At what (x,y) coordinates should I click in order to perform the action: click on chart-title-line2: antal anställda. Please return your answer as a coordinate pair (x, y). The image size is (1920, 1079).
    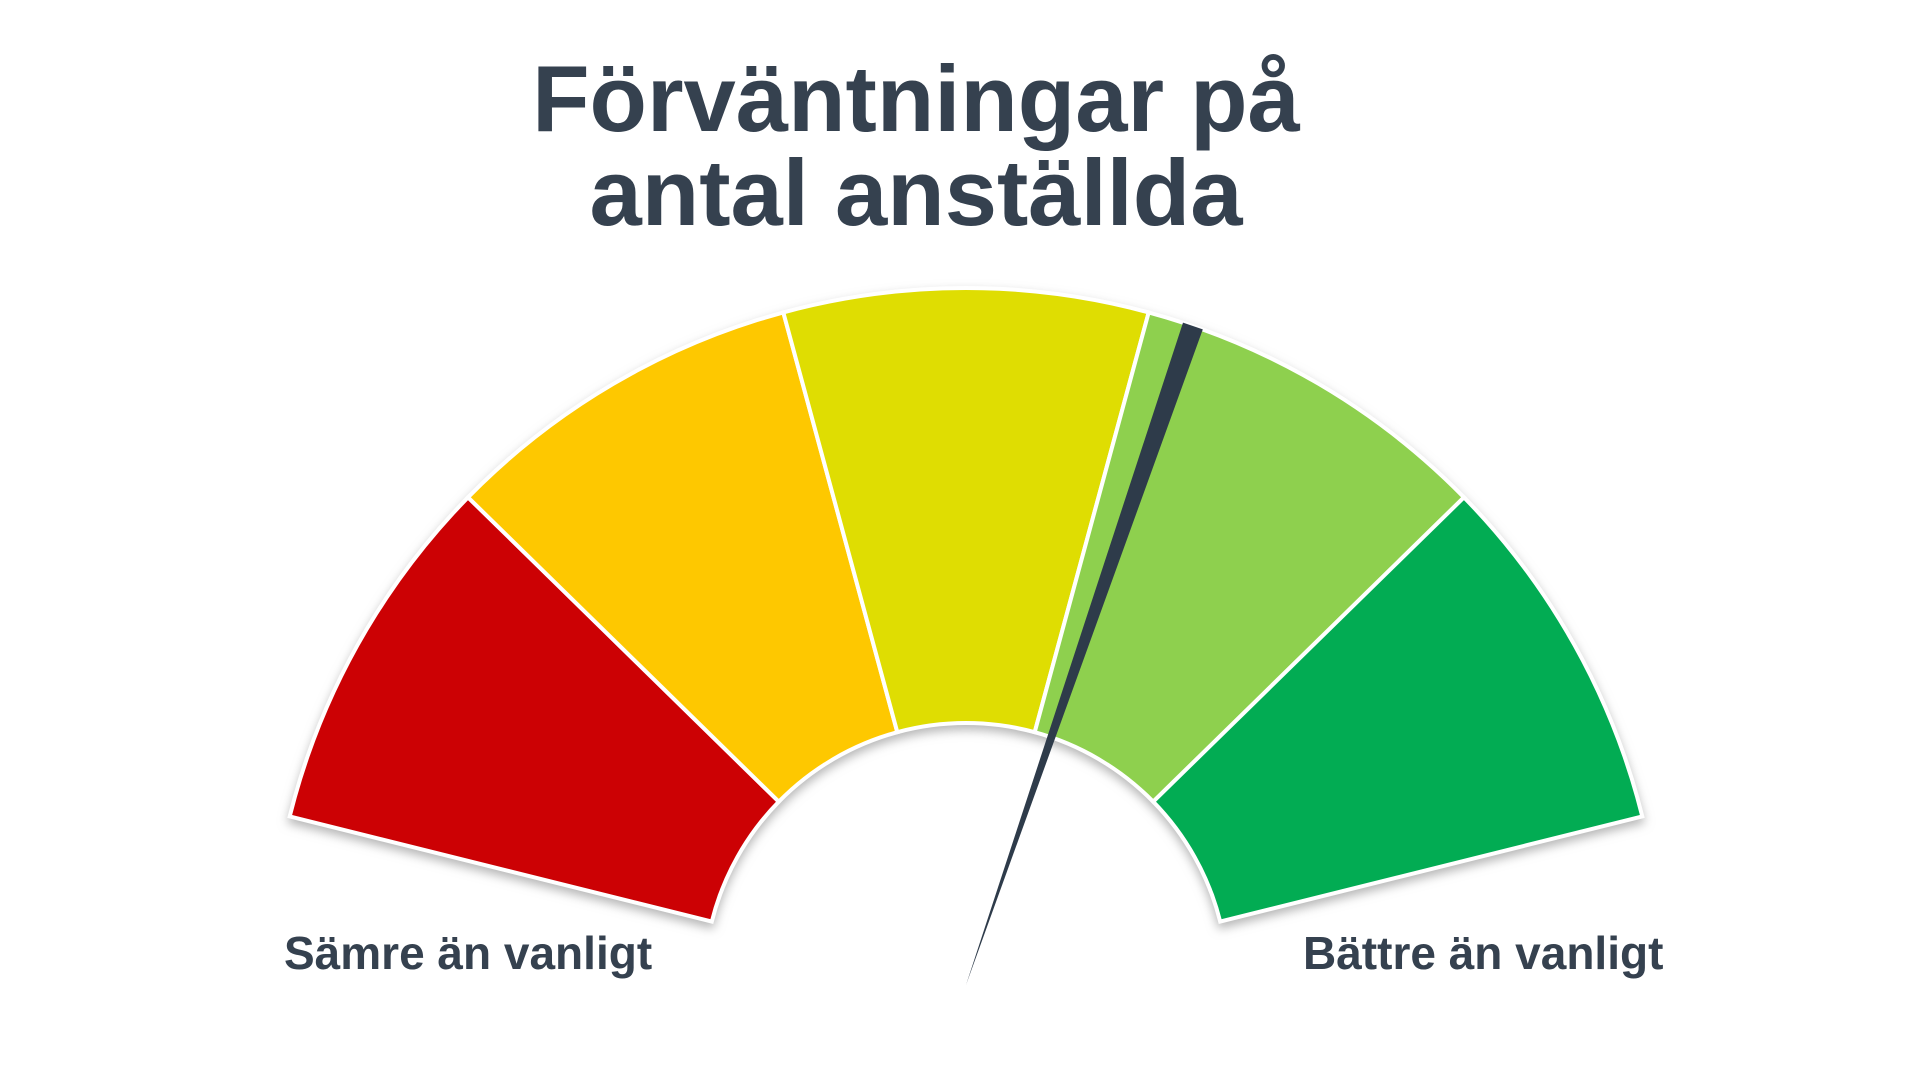
    Looking at the image, I should click on (916, 192).